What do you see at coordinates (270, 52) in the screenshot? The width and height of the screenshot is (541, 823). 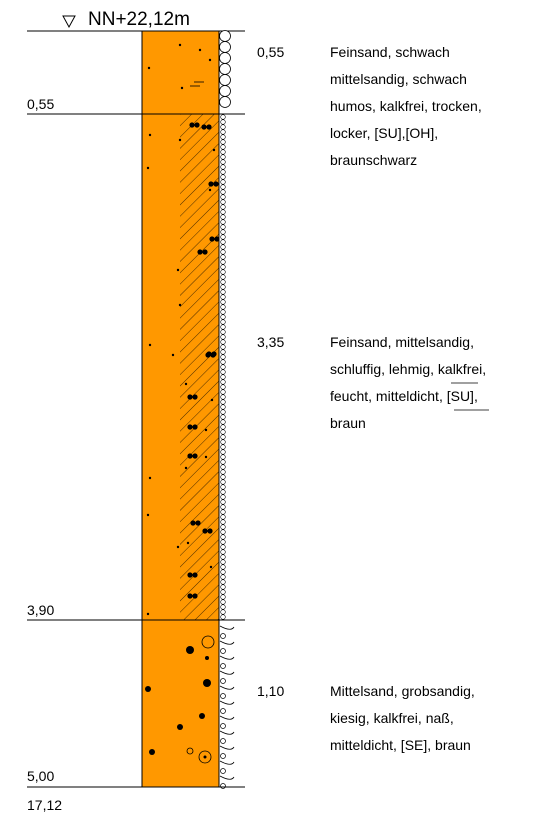 I see `layer-thickness: 0,55` at bounding box center [270, 52].